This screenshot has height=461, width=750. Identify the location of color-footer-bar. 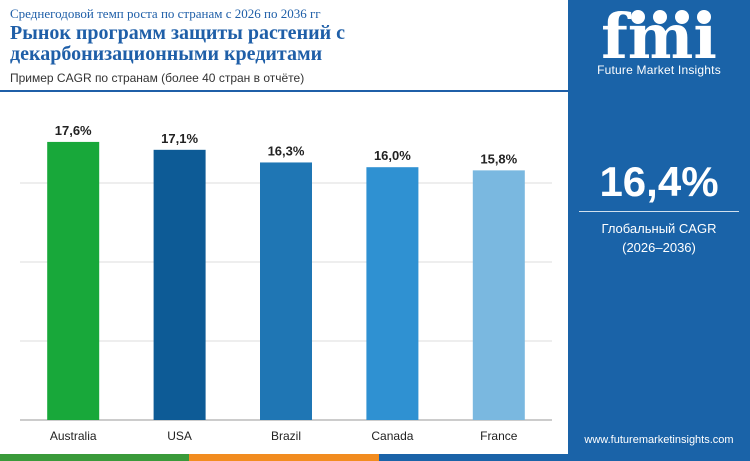
(284, 457).